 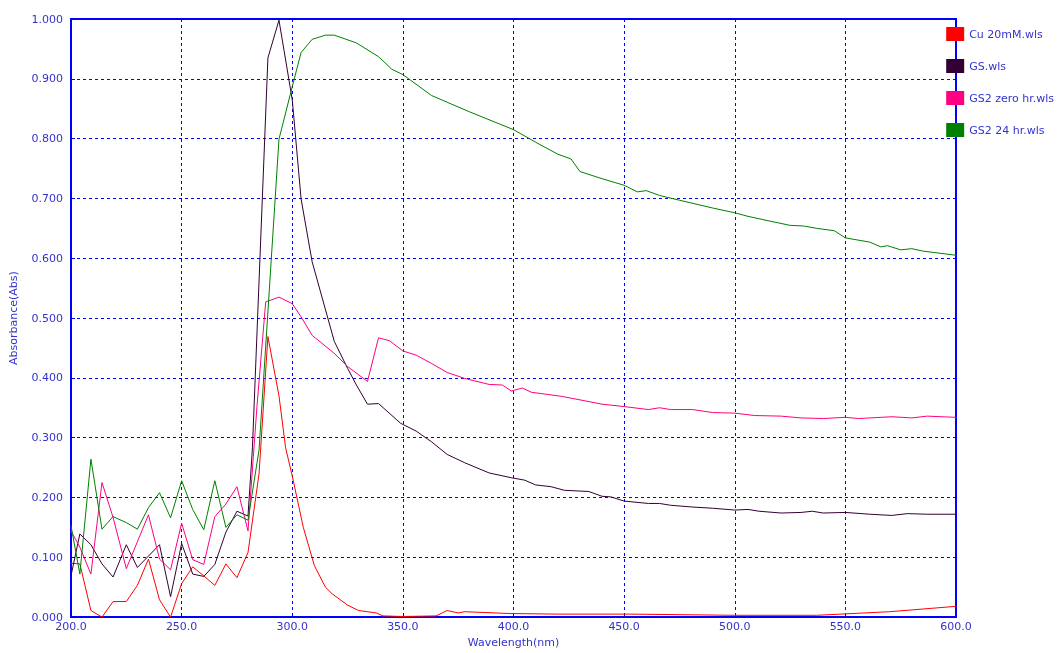 What do you see at coordinates (956, 627) in the screenshot?
I see `x-tick-label: 600.0` at bounding box center [956, 627].